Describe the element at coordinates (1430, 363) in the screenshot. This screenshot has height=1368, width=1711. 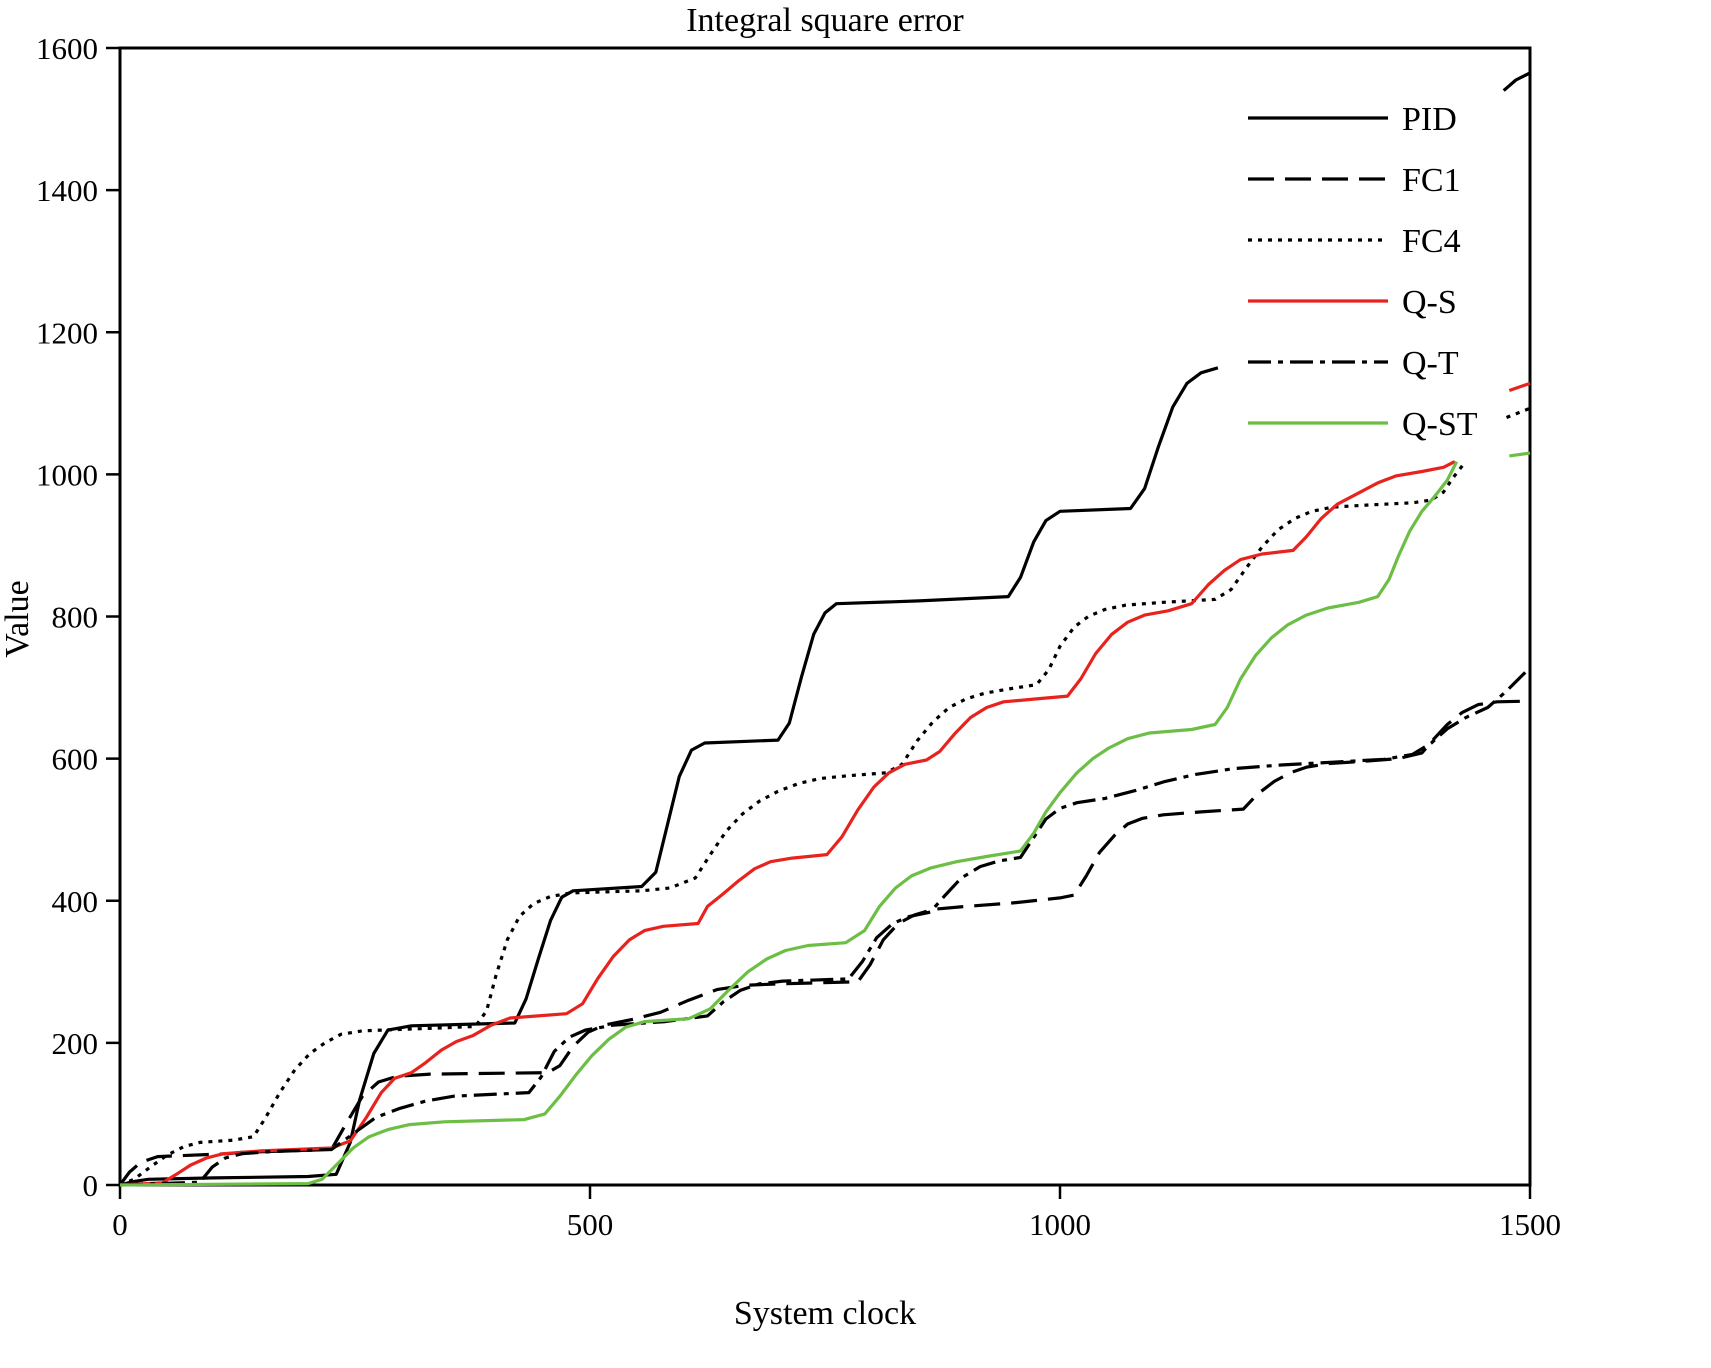
I see `legend-label-q-t: Q-T` at that location.